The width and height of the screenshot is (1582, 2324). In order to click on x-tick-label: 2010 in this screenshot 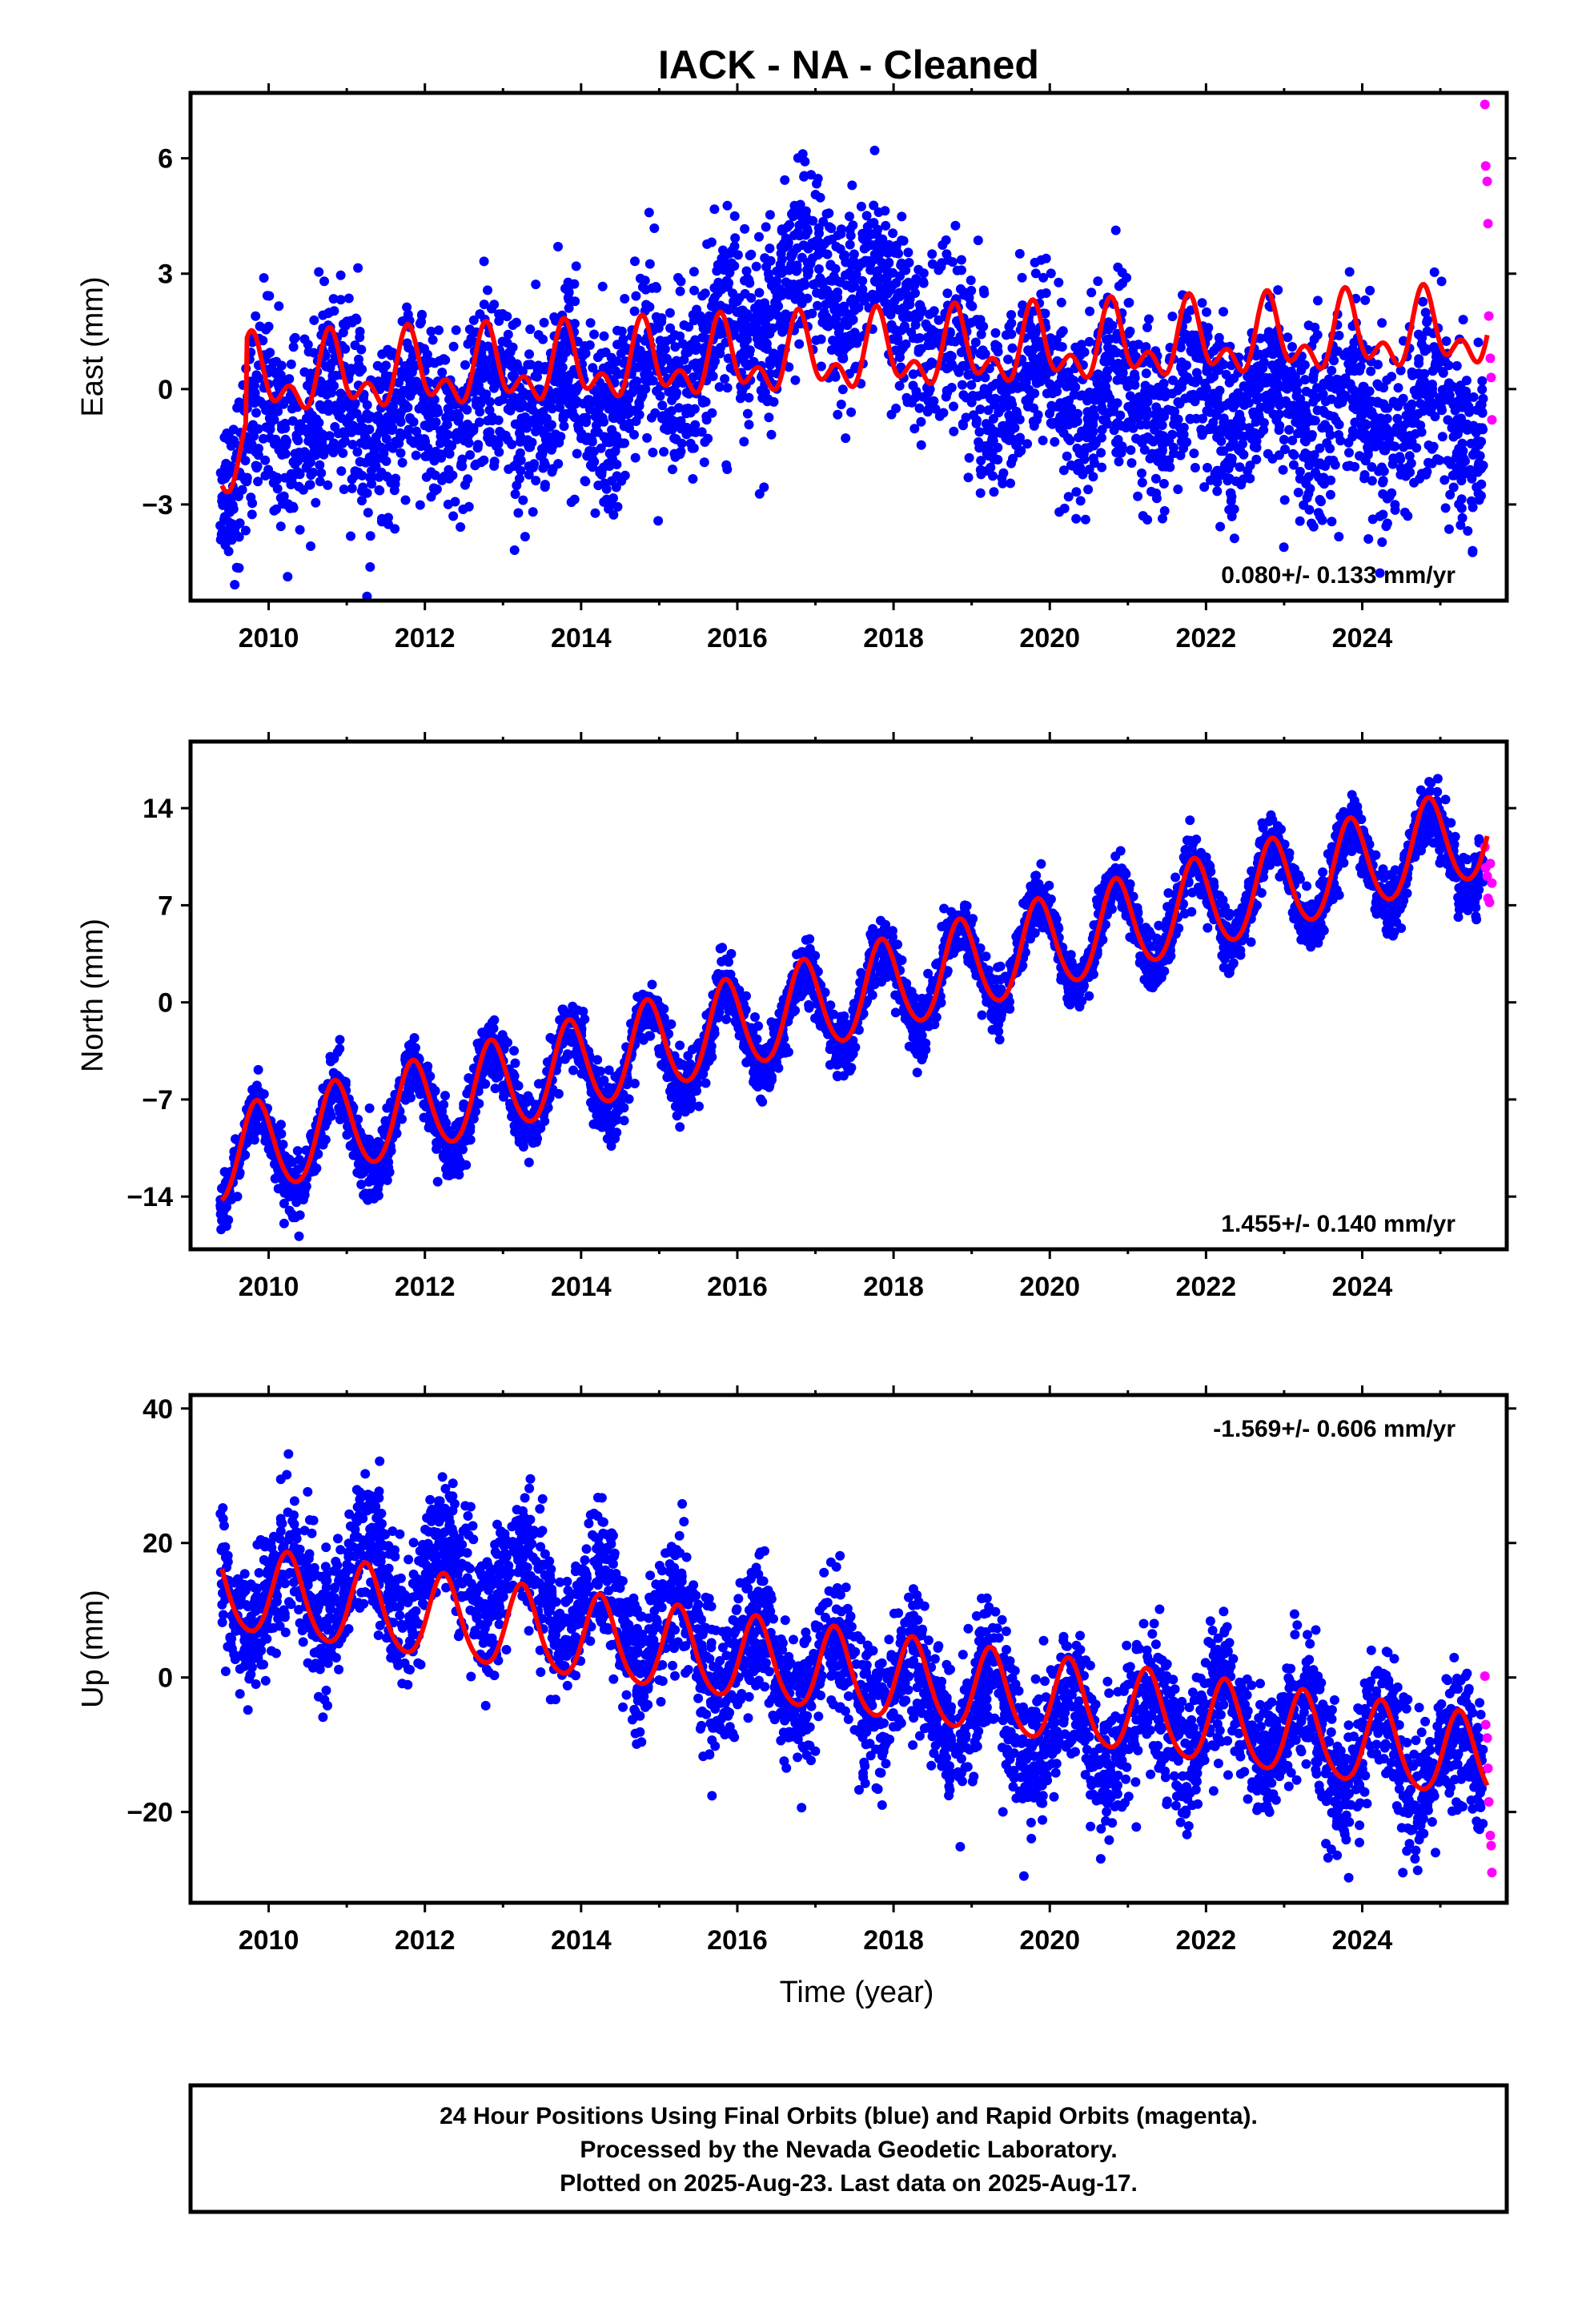, I will do `click(269, 638)`.